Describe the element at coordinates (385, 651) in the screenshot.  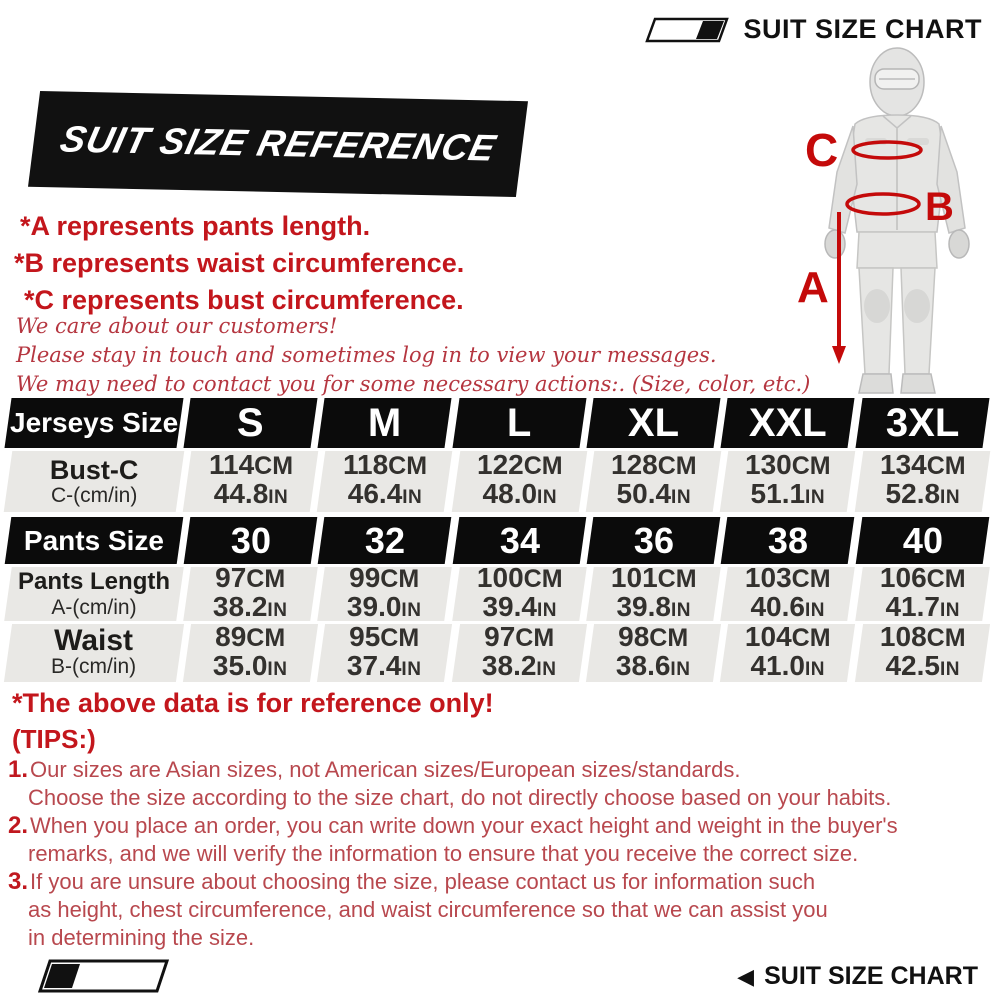
I see `waist-value-cell: 95CM 37.4IN` at that location.